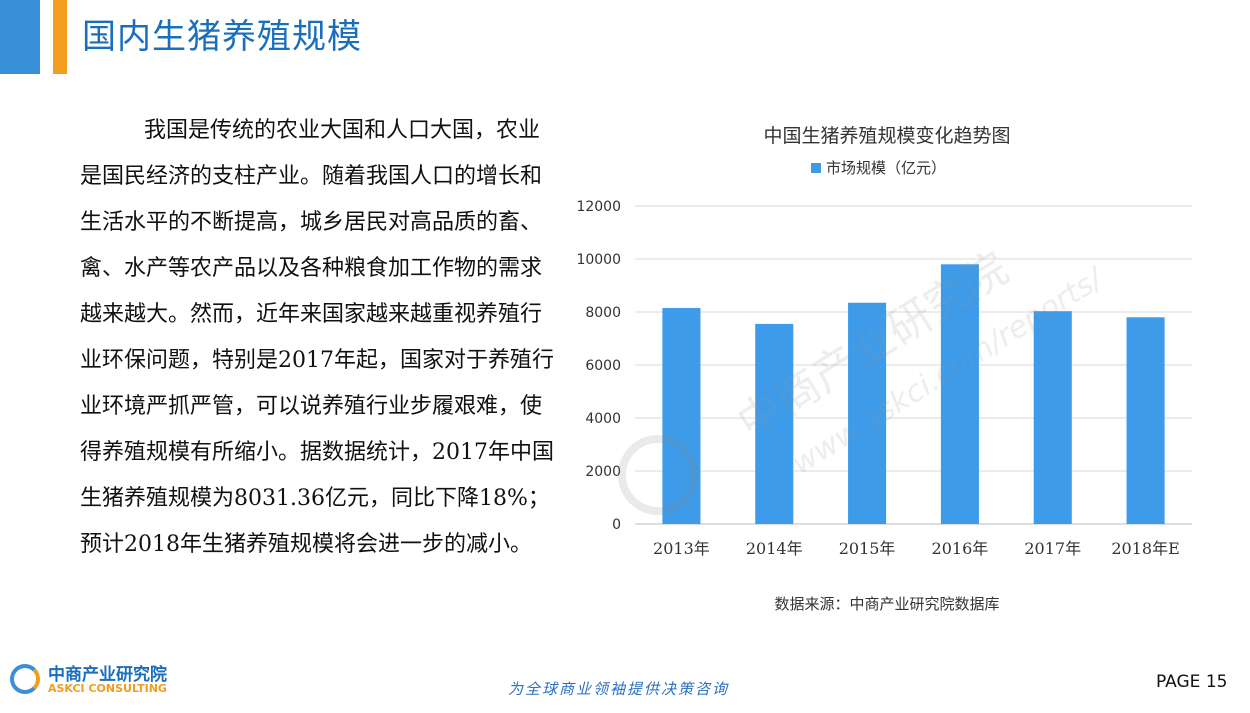  What do you see at coordinates (886, 168) in the screenshot?
I see `legend-label: 市场规模（亿元）` at bounding box center [886, 168].